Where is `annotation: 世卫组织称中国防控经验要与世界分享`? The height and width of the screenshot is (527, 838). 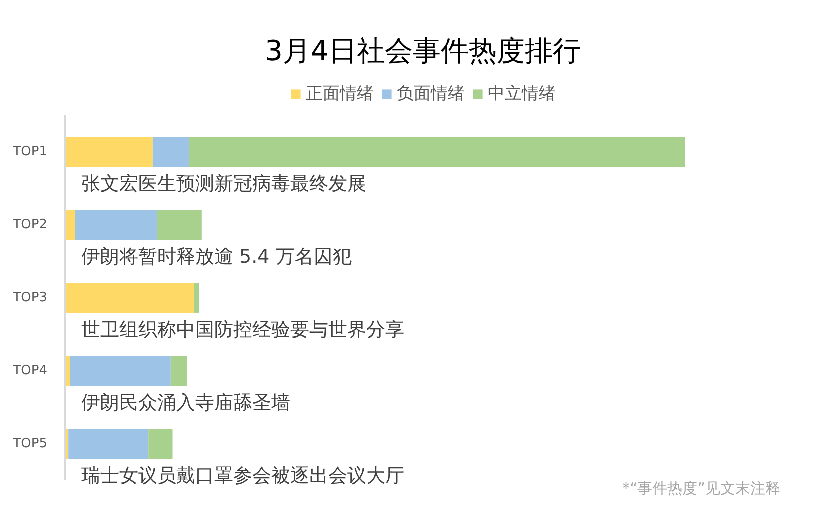 annotation: 世卫组织称中国防控经验要与世界分享 is located at coordinates (243, 330).